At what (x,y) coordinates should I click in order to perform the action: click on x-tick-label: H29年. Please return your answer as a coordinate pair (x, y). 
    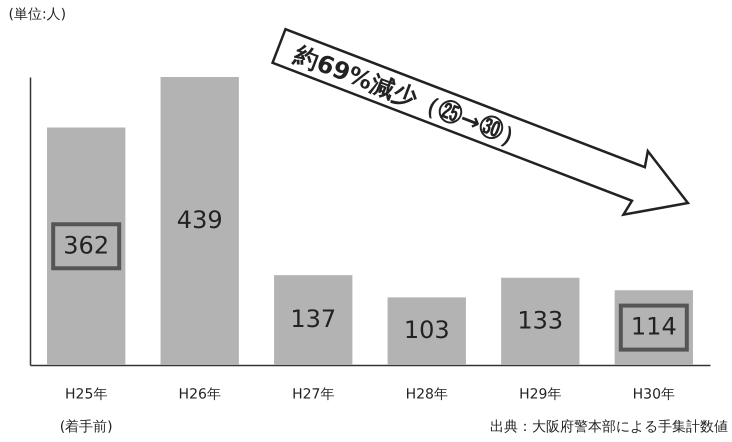
    Looking at the image, I should click on (540, 394).